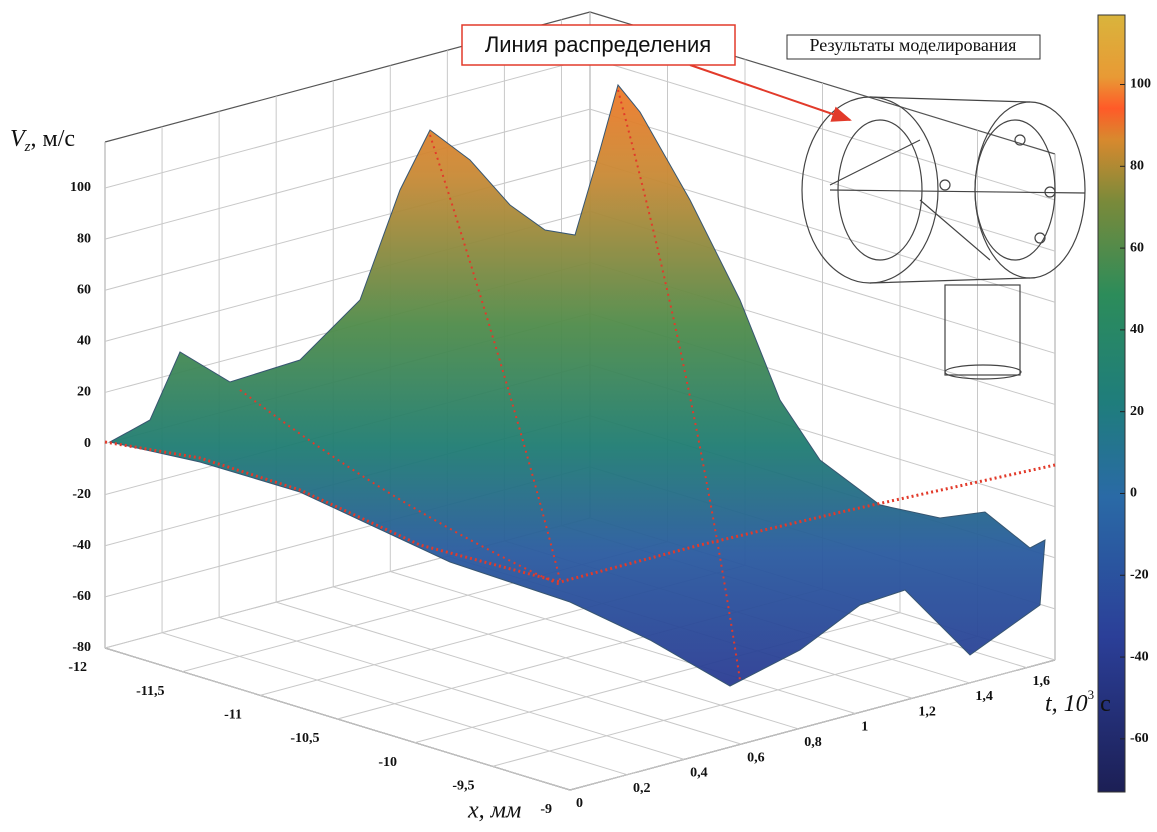 This screenshot has height=832, width=1157. Describe the element at coordinates (927, 711) in the screenshot. I see `t-tick-label: 1,2` at that location.